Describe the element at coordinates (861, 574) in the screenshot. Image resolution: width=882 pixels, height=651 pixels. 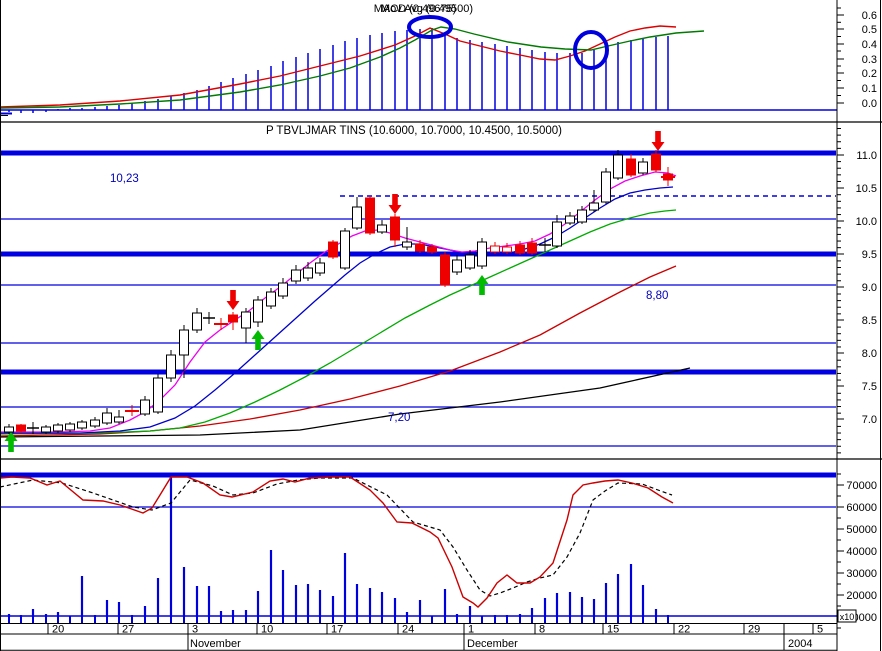
I see `axis-tick-label: 30000` at that location.